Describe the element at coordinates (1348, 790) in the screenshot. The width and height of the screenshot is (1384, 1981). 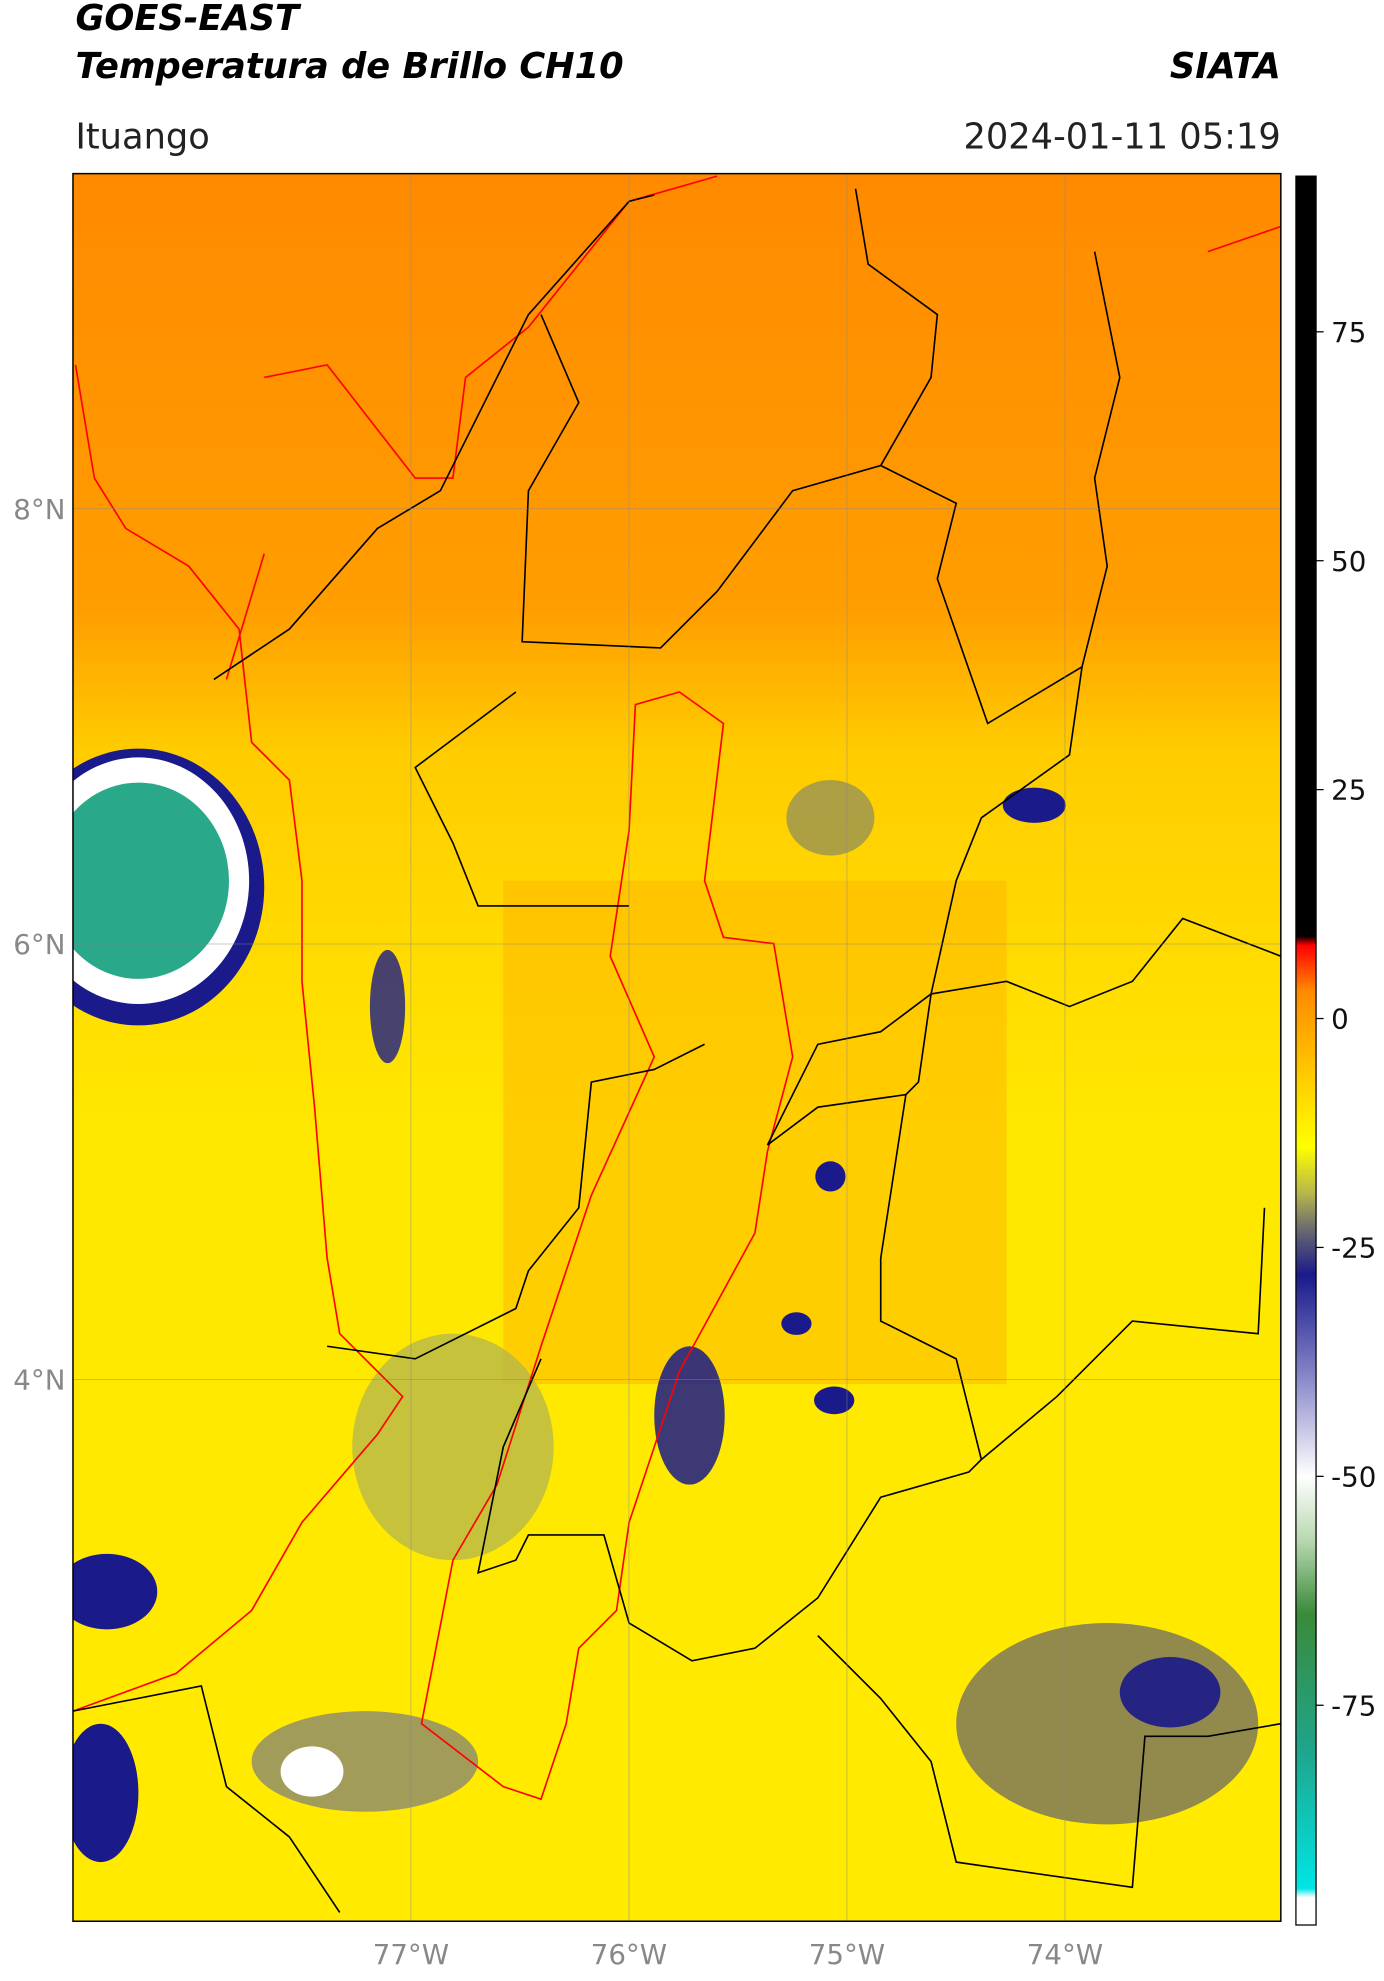
I see `colorbar-tick-label: 25` at that location.